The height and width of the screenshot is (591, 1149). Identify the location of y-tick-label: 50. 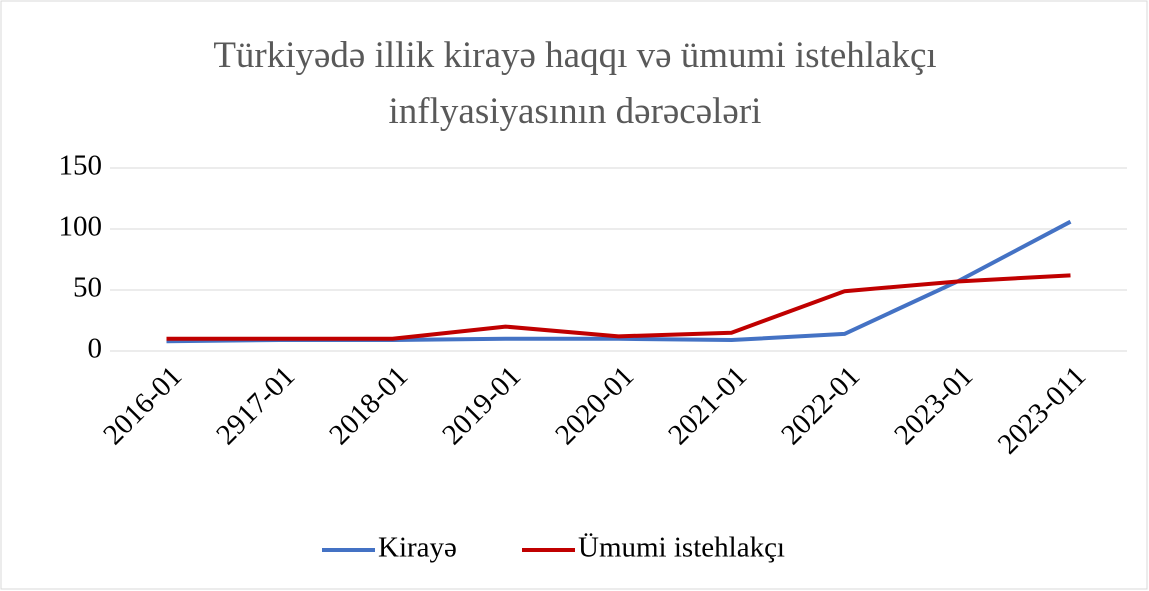
(87, 288).